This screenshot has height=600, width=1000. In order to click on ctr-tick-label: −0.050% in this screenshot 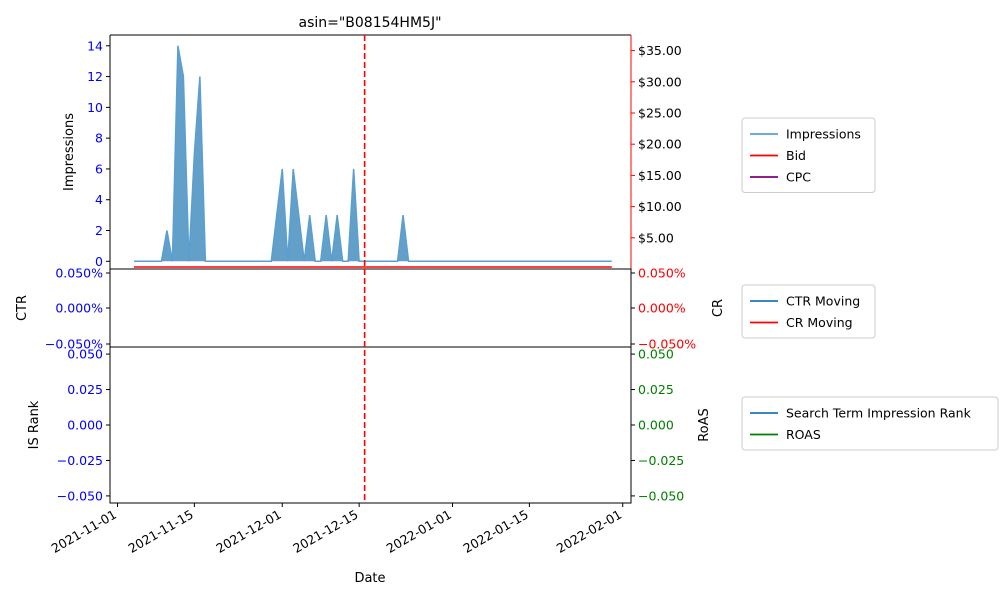, I will do `click(74, 344)`.